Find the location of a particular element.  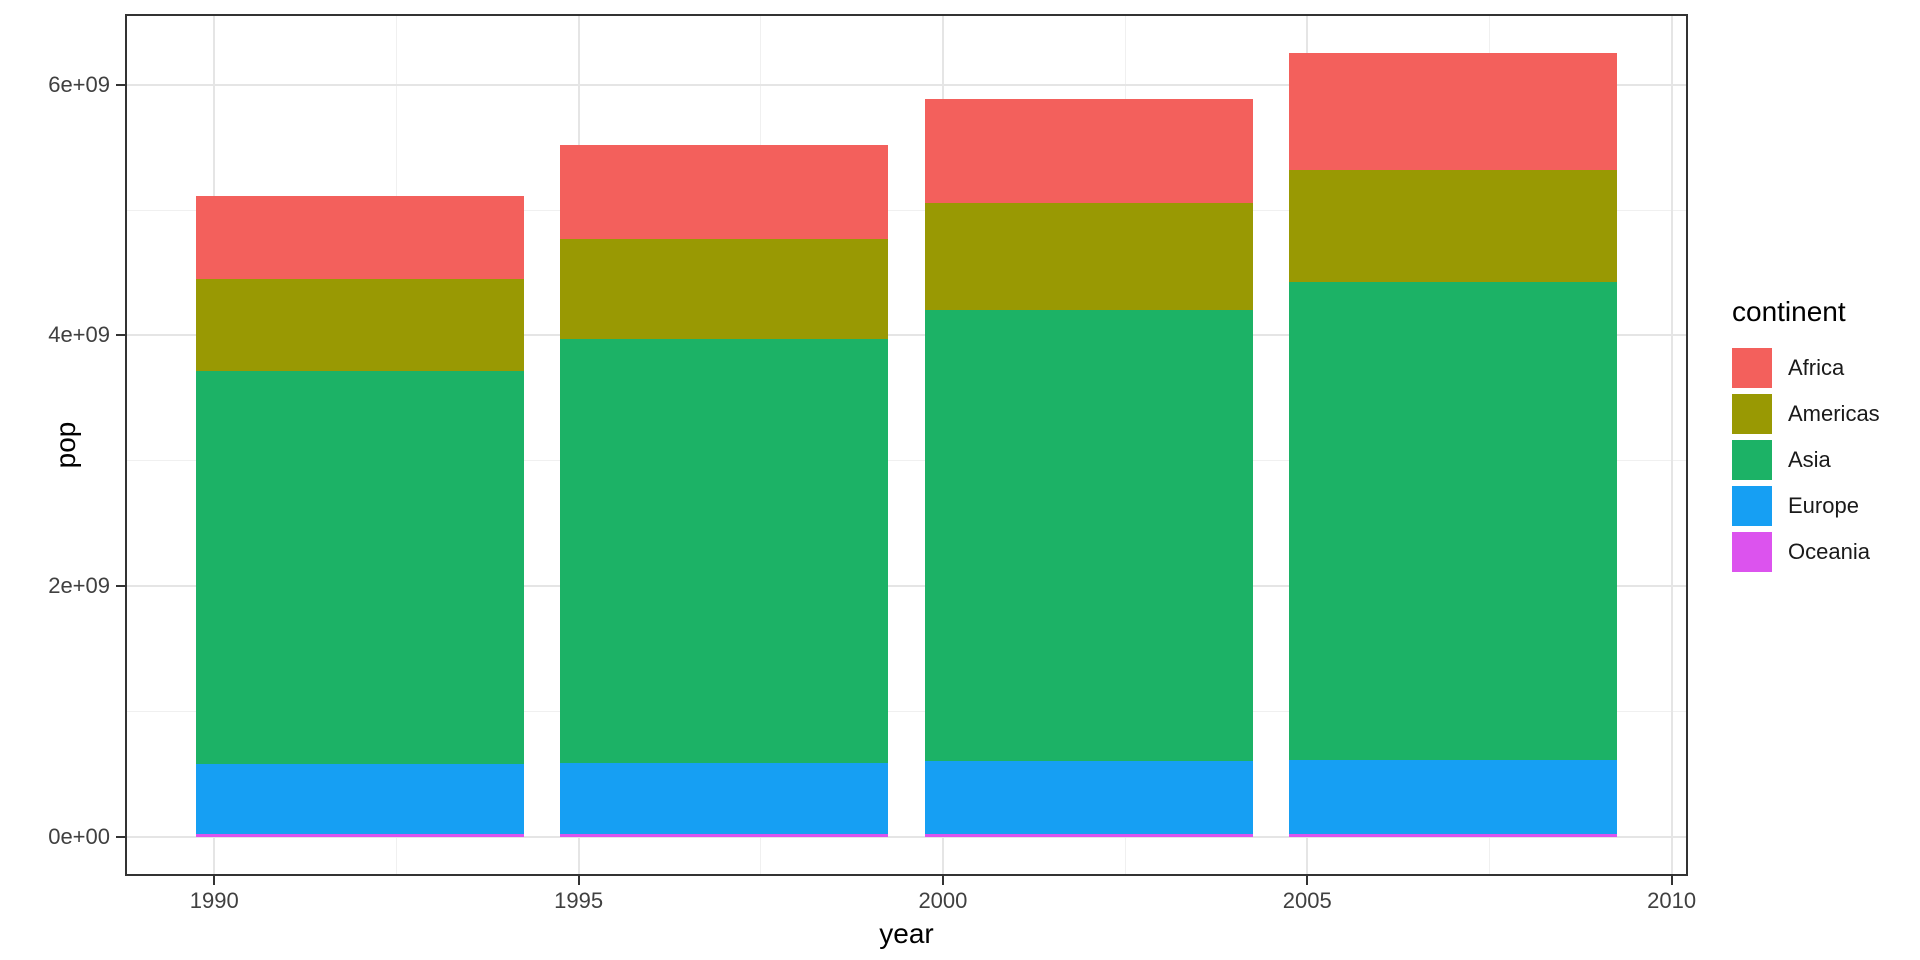

bar-segment-europe-2002 is located at coordinates (1088, 797).